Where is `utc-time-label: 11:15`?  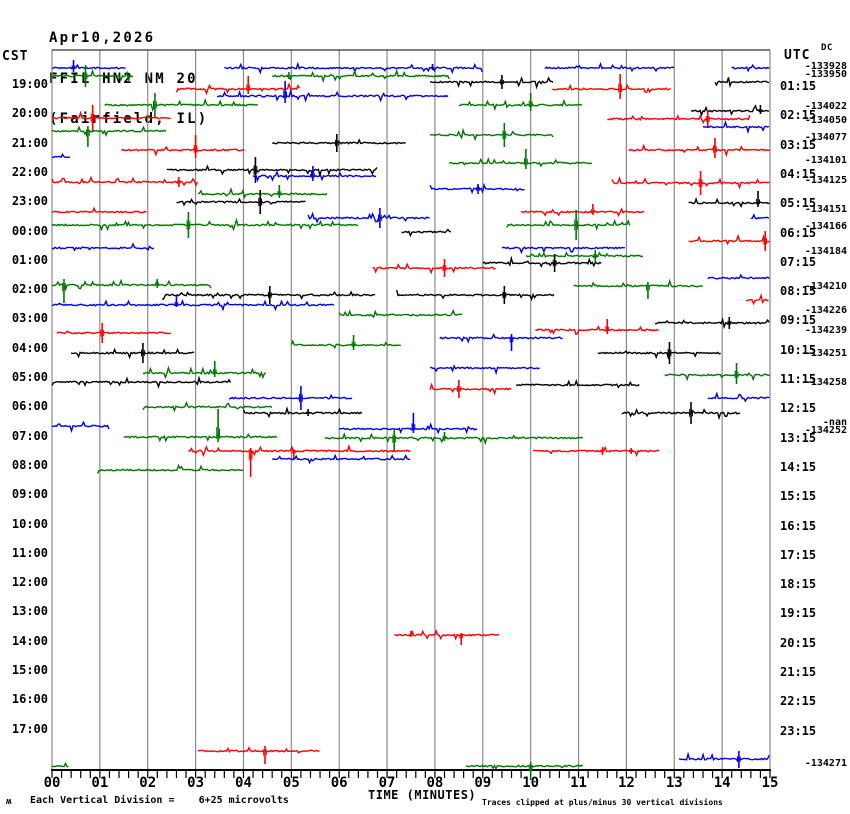
utc-time-label: 11:15 is located at coordinates (798, 379).